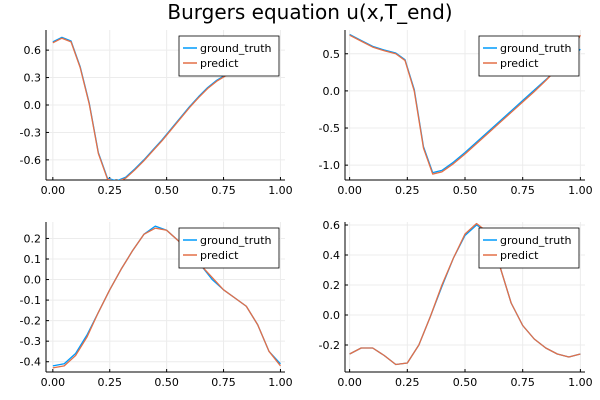  I want to click on y-tick-label: -1.0, so click(329, 165).